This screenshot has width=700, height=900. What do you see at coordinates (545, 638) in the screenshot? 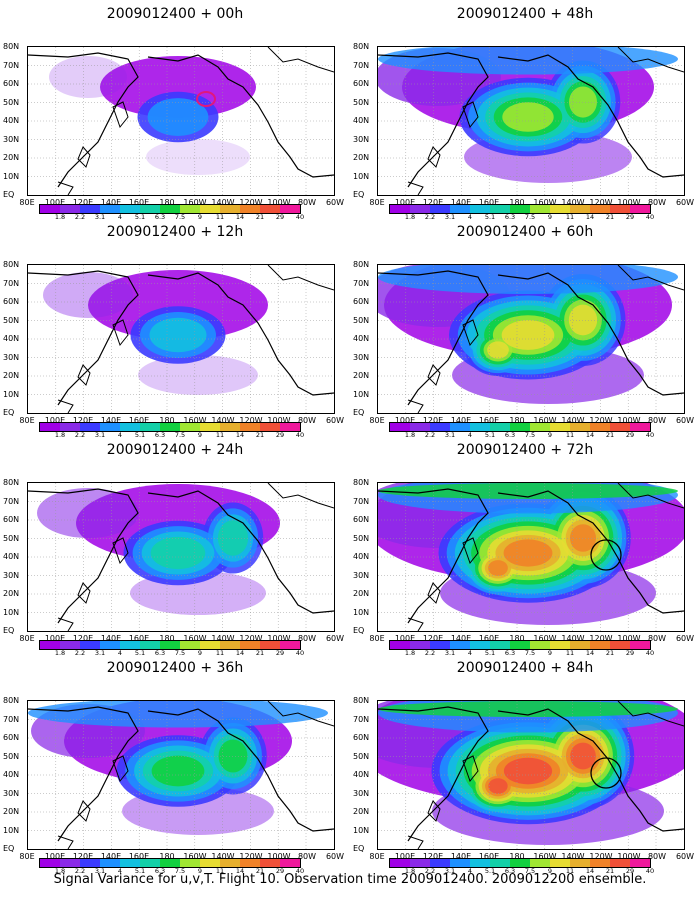
I see `longitude-label: 160W` at bounding box center [545, 638].